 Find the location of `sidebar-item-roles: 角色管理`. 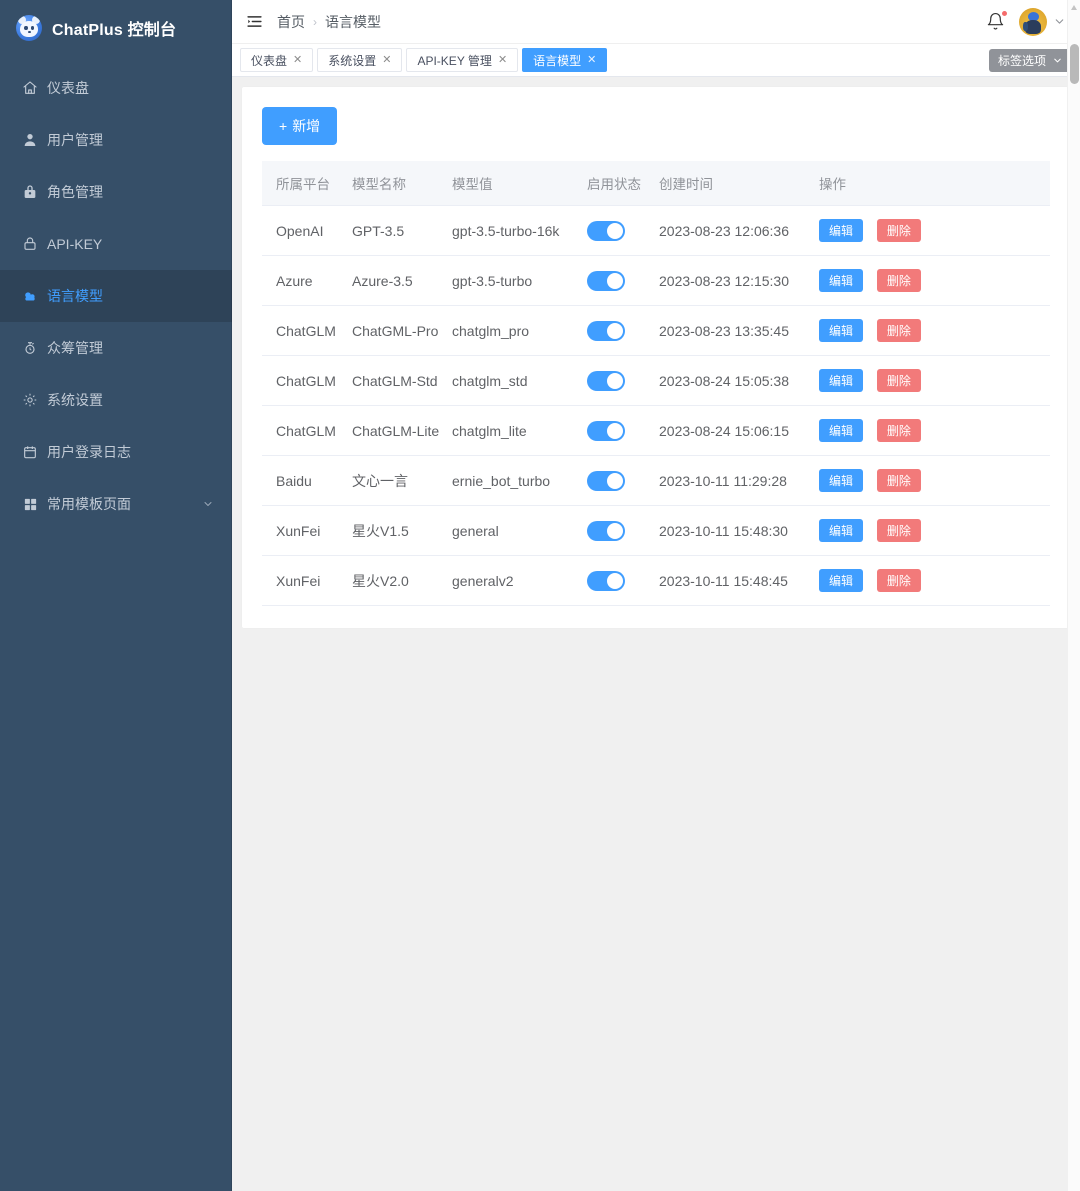

sidebar-item-roles: 角色管理 is located at coordinates (116, 192).